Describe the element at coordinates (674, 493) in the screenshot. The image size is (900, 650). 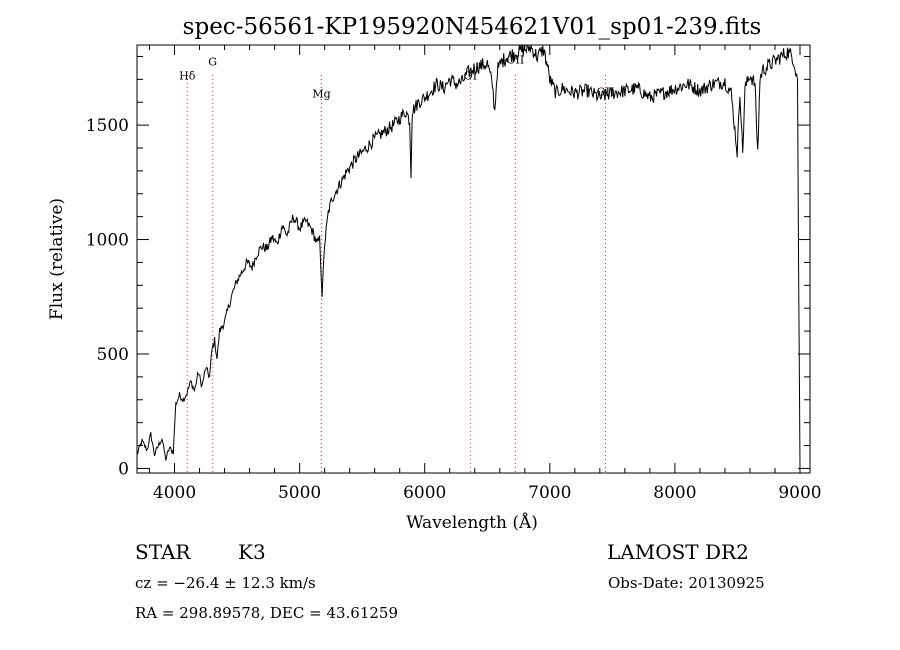
I see `x-tick-label-4: 8000` at that location.